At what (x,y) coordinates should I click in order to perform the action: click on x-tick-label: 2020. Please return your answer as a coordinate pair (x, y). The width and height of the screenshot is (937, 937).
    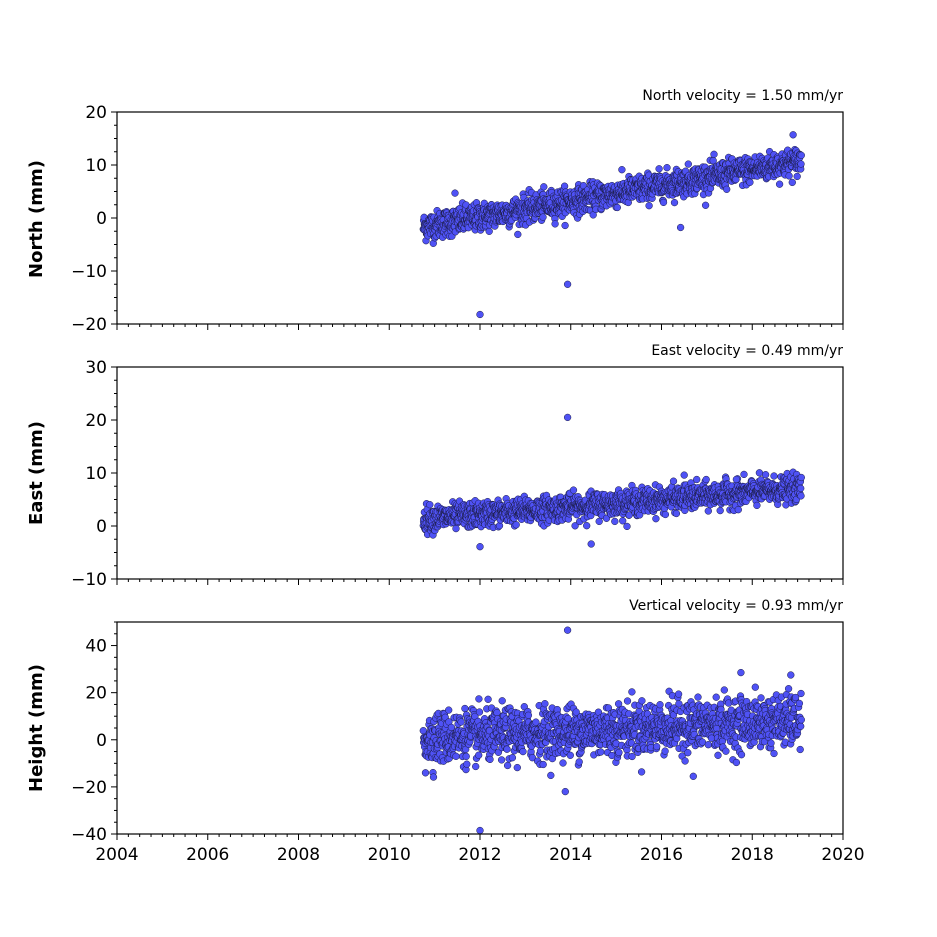
    Looking at the image, I should click on (842, 855).